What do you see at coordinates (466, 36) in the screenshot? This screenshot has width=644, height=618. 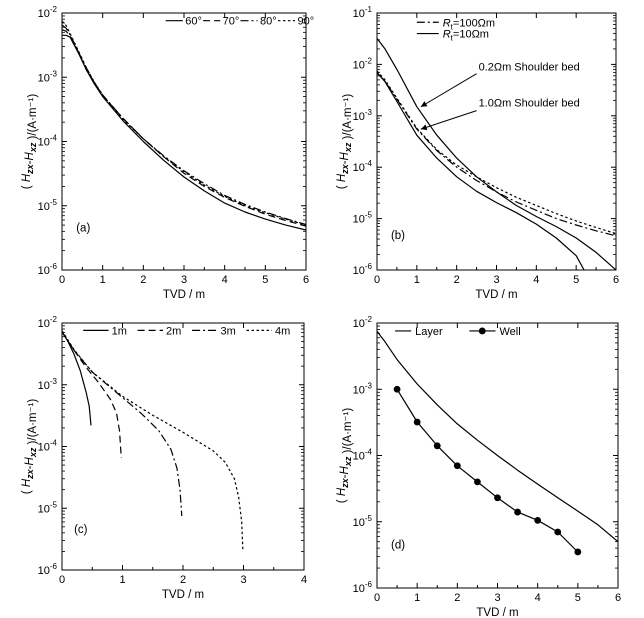 I see `legend-label: Rt=10Ωm` at bounding box center [466, 36].